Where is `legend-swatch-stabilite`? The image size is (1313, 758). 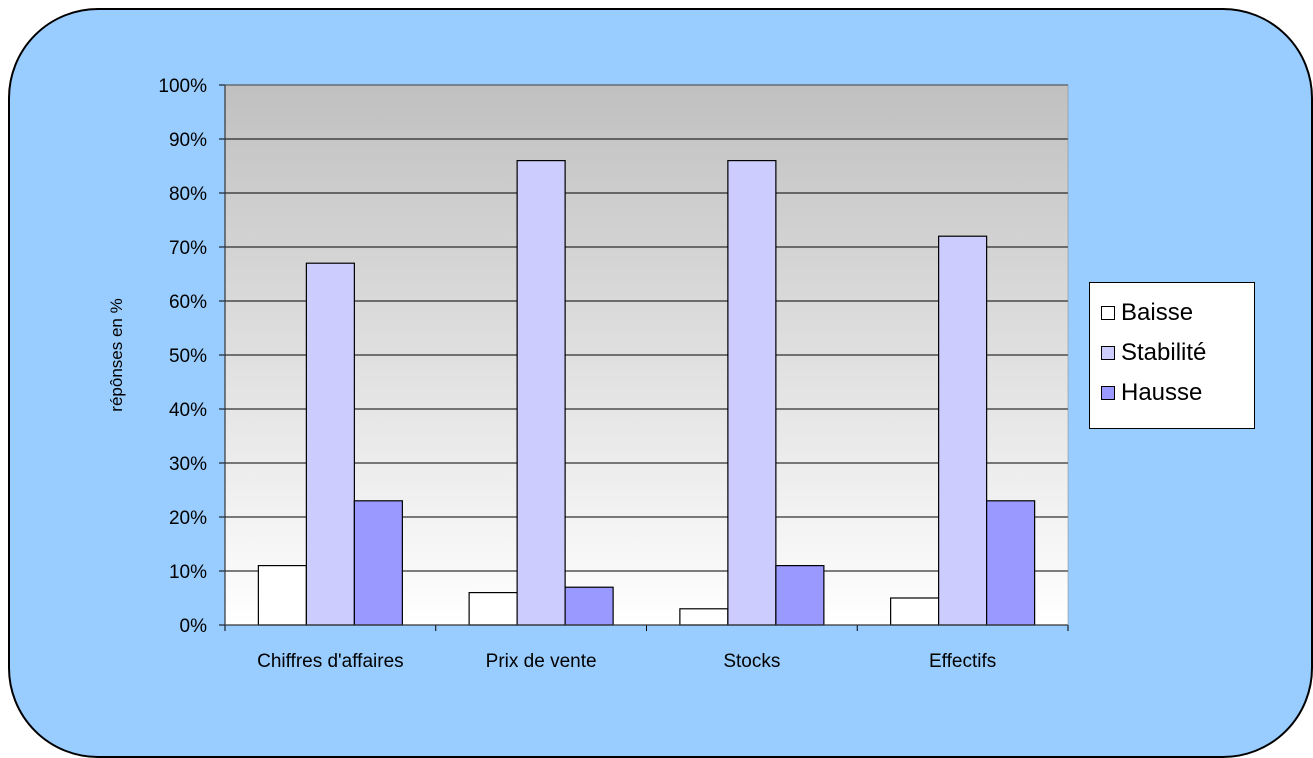
legend-swatch-stabilite is located at coordinates (1108, 353).